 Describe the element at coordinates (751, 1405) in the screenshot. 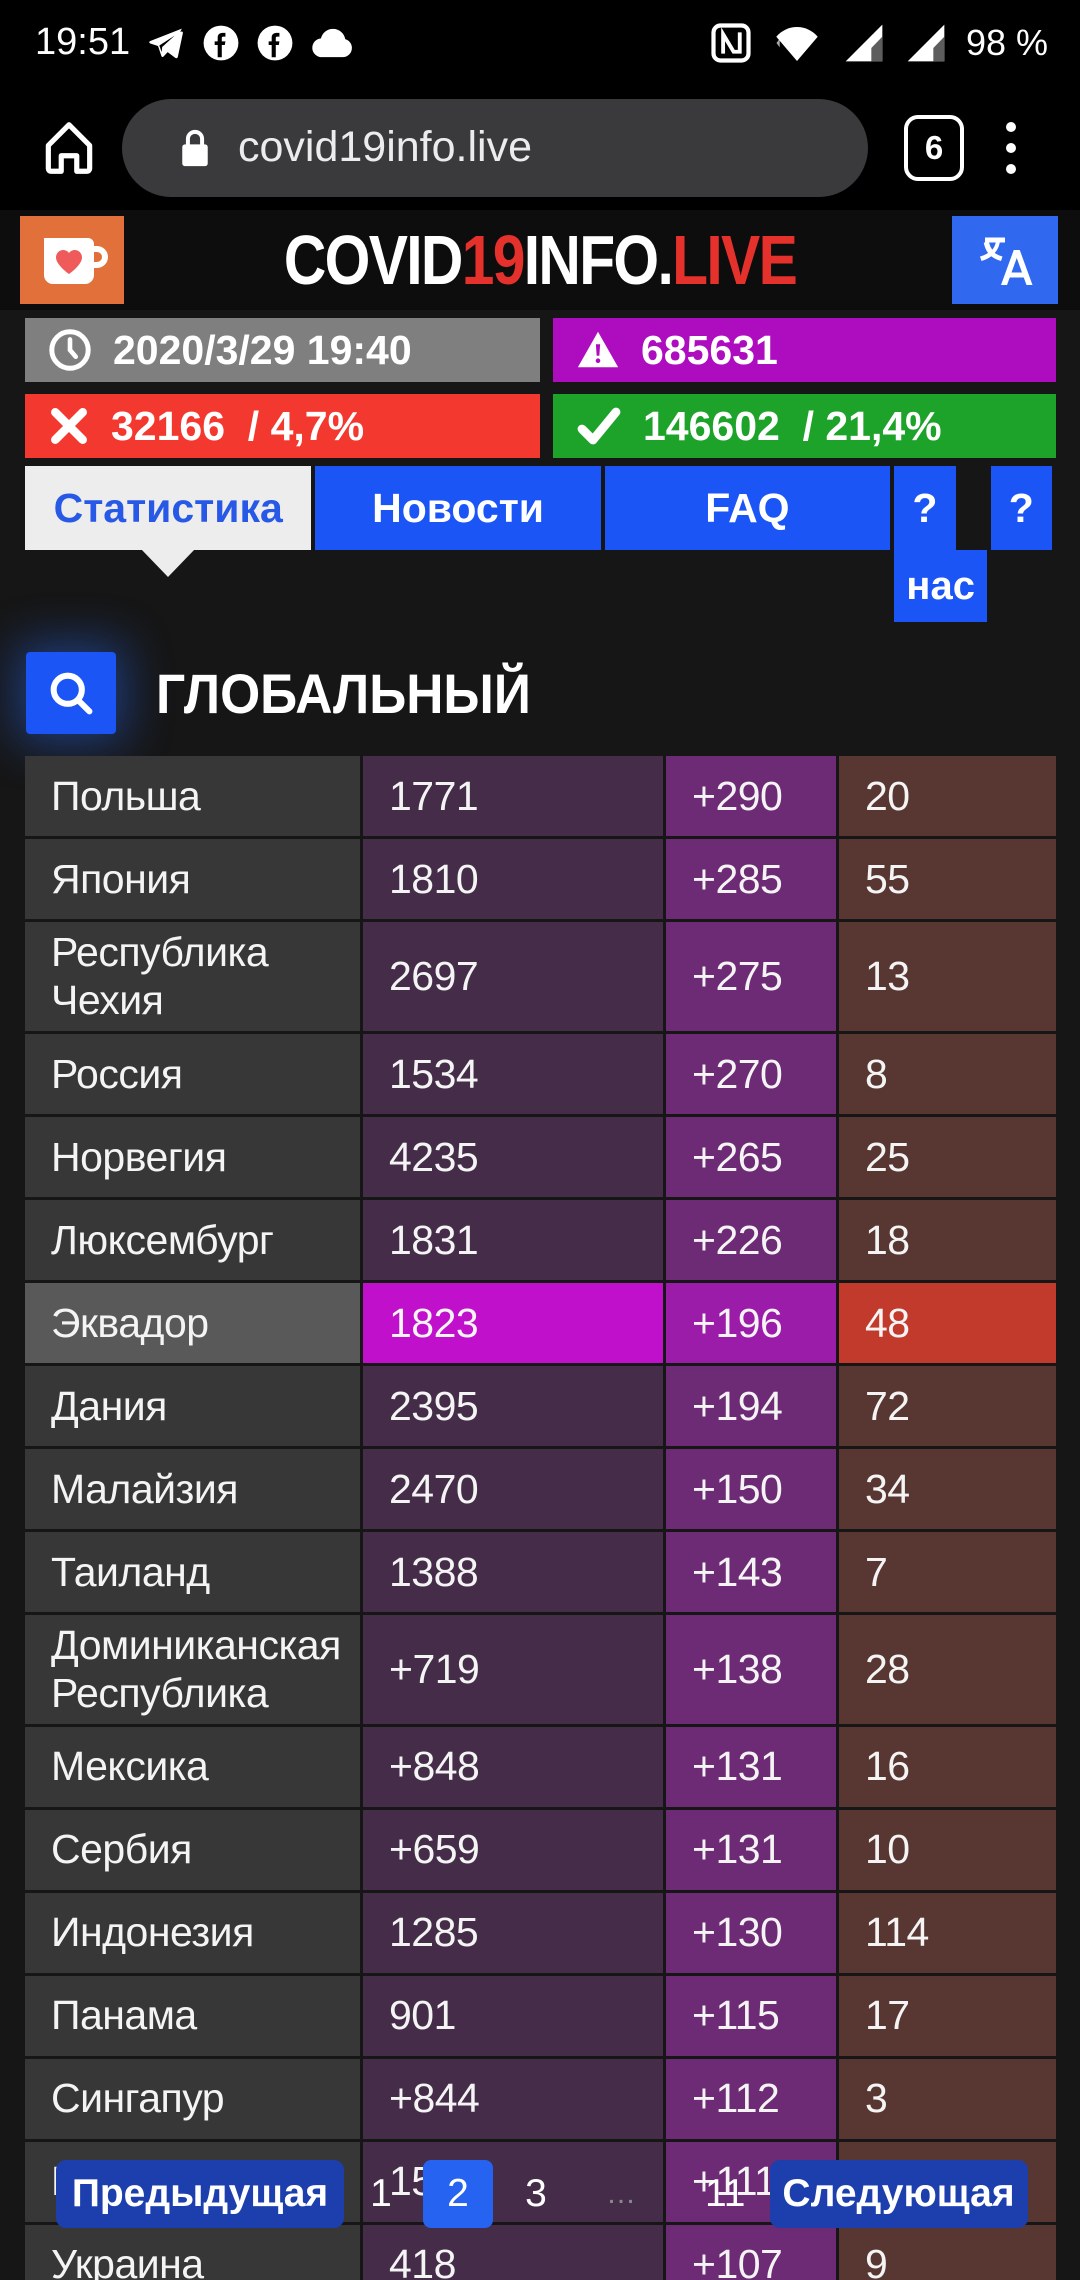

I see `cell-new: +194` at that location.